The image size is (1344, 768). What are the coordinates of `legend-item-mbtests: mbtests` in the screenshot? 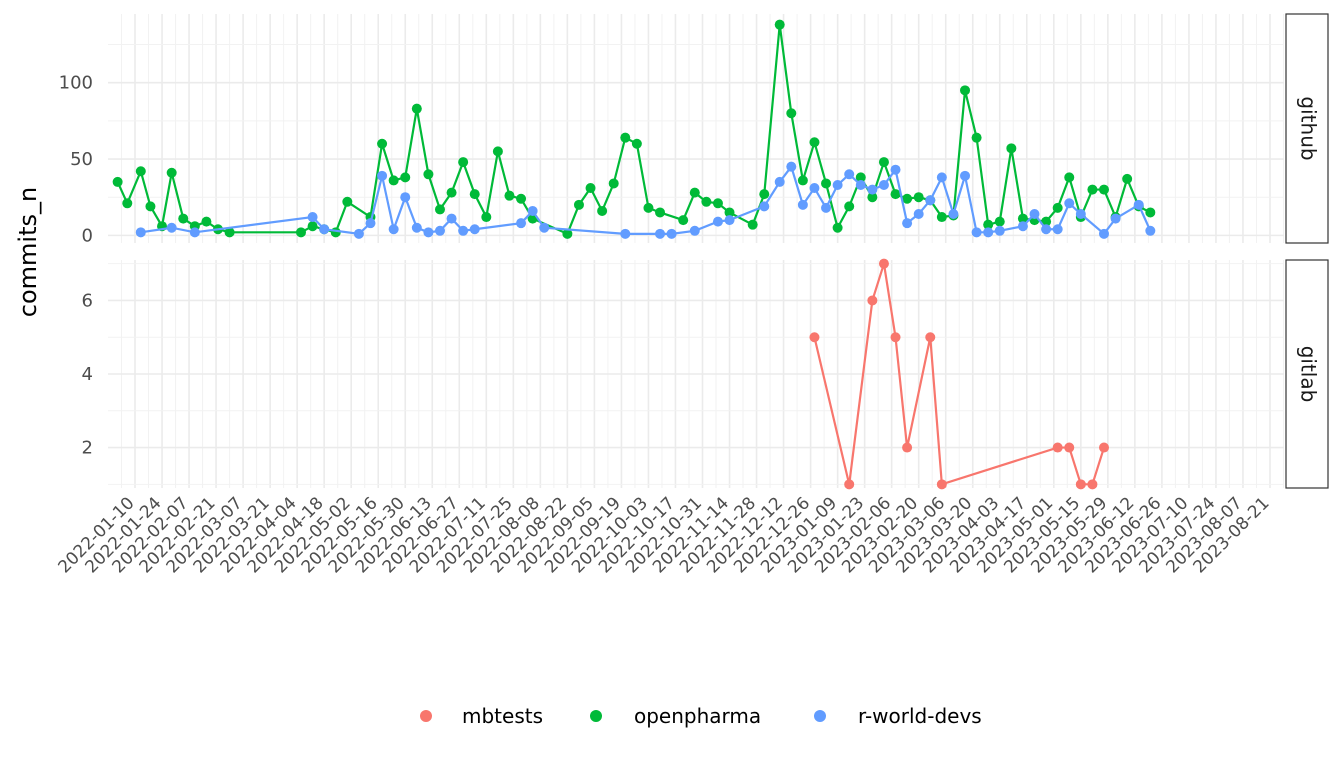 It's located at (481, 716).